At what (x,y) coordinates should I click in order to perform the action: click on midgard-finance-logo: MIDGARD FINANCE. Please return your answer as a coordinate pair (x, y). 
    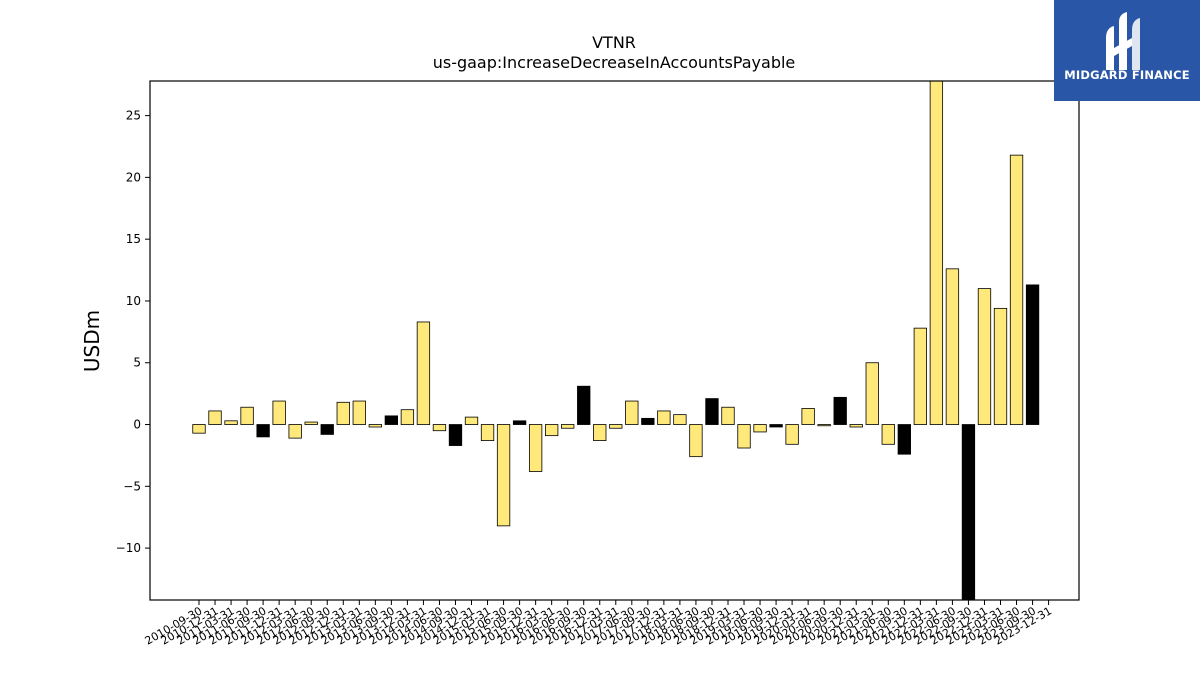
    Looking at the image, I should click on (1127, 50).